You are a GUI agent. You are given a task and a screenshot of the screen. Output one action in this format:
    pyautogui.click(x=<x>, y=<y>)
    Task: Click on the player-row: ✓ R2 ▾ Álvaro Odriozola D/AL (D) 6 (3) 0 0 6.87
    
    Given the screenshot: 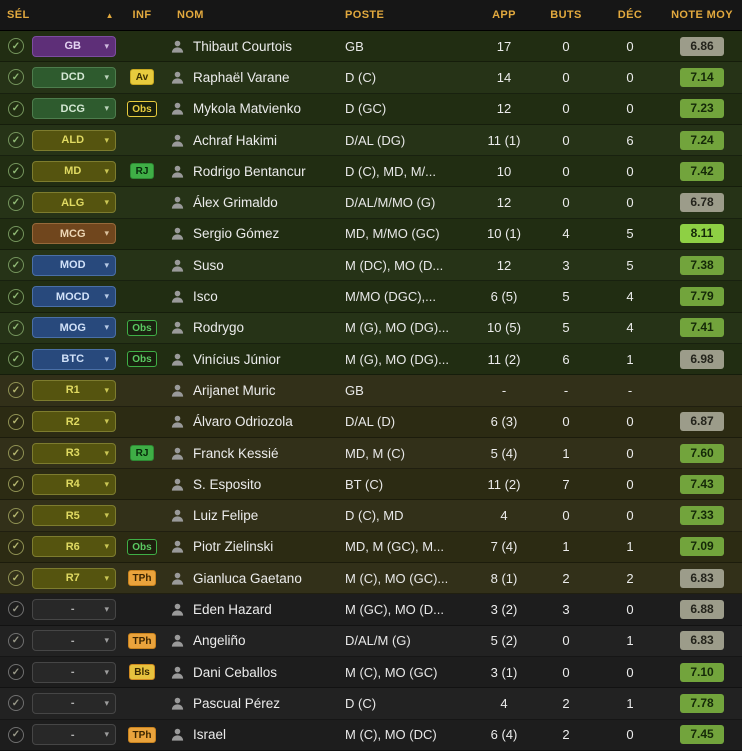 What is the action you would take?
    pyautogui.click(x=371, y=422)
    